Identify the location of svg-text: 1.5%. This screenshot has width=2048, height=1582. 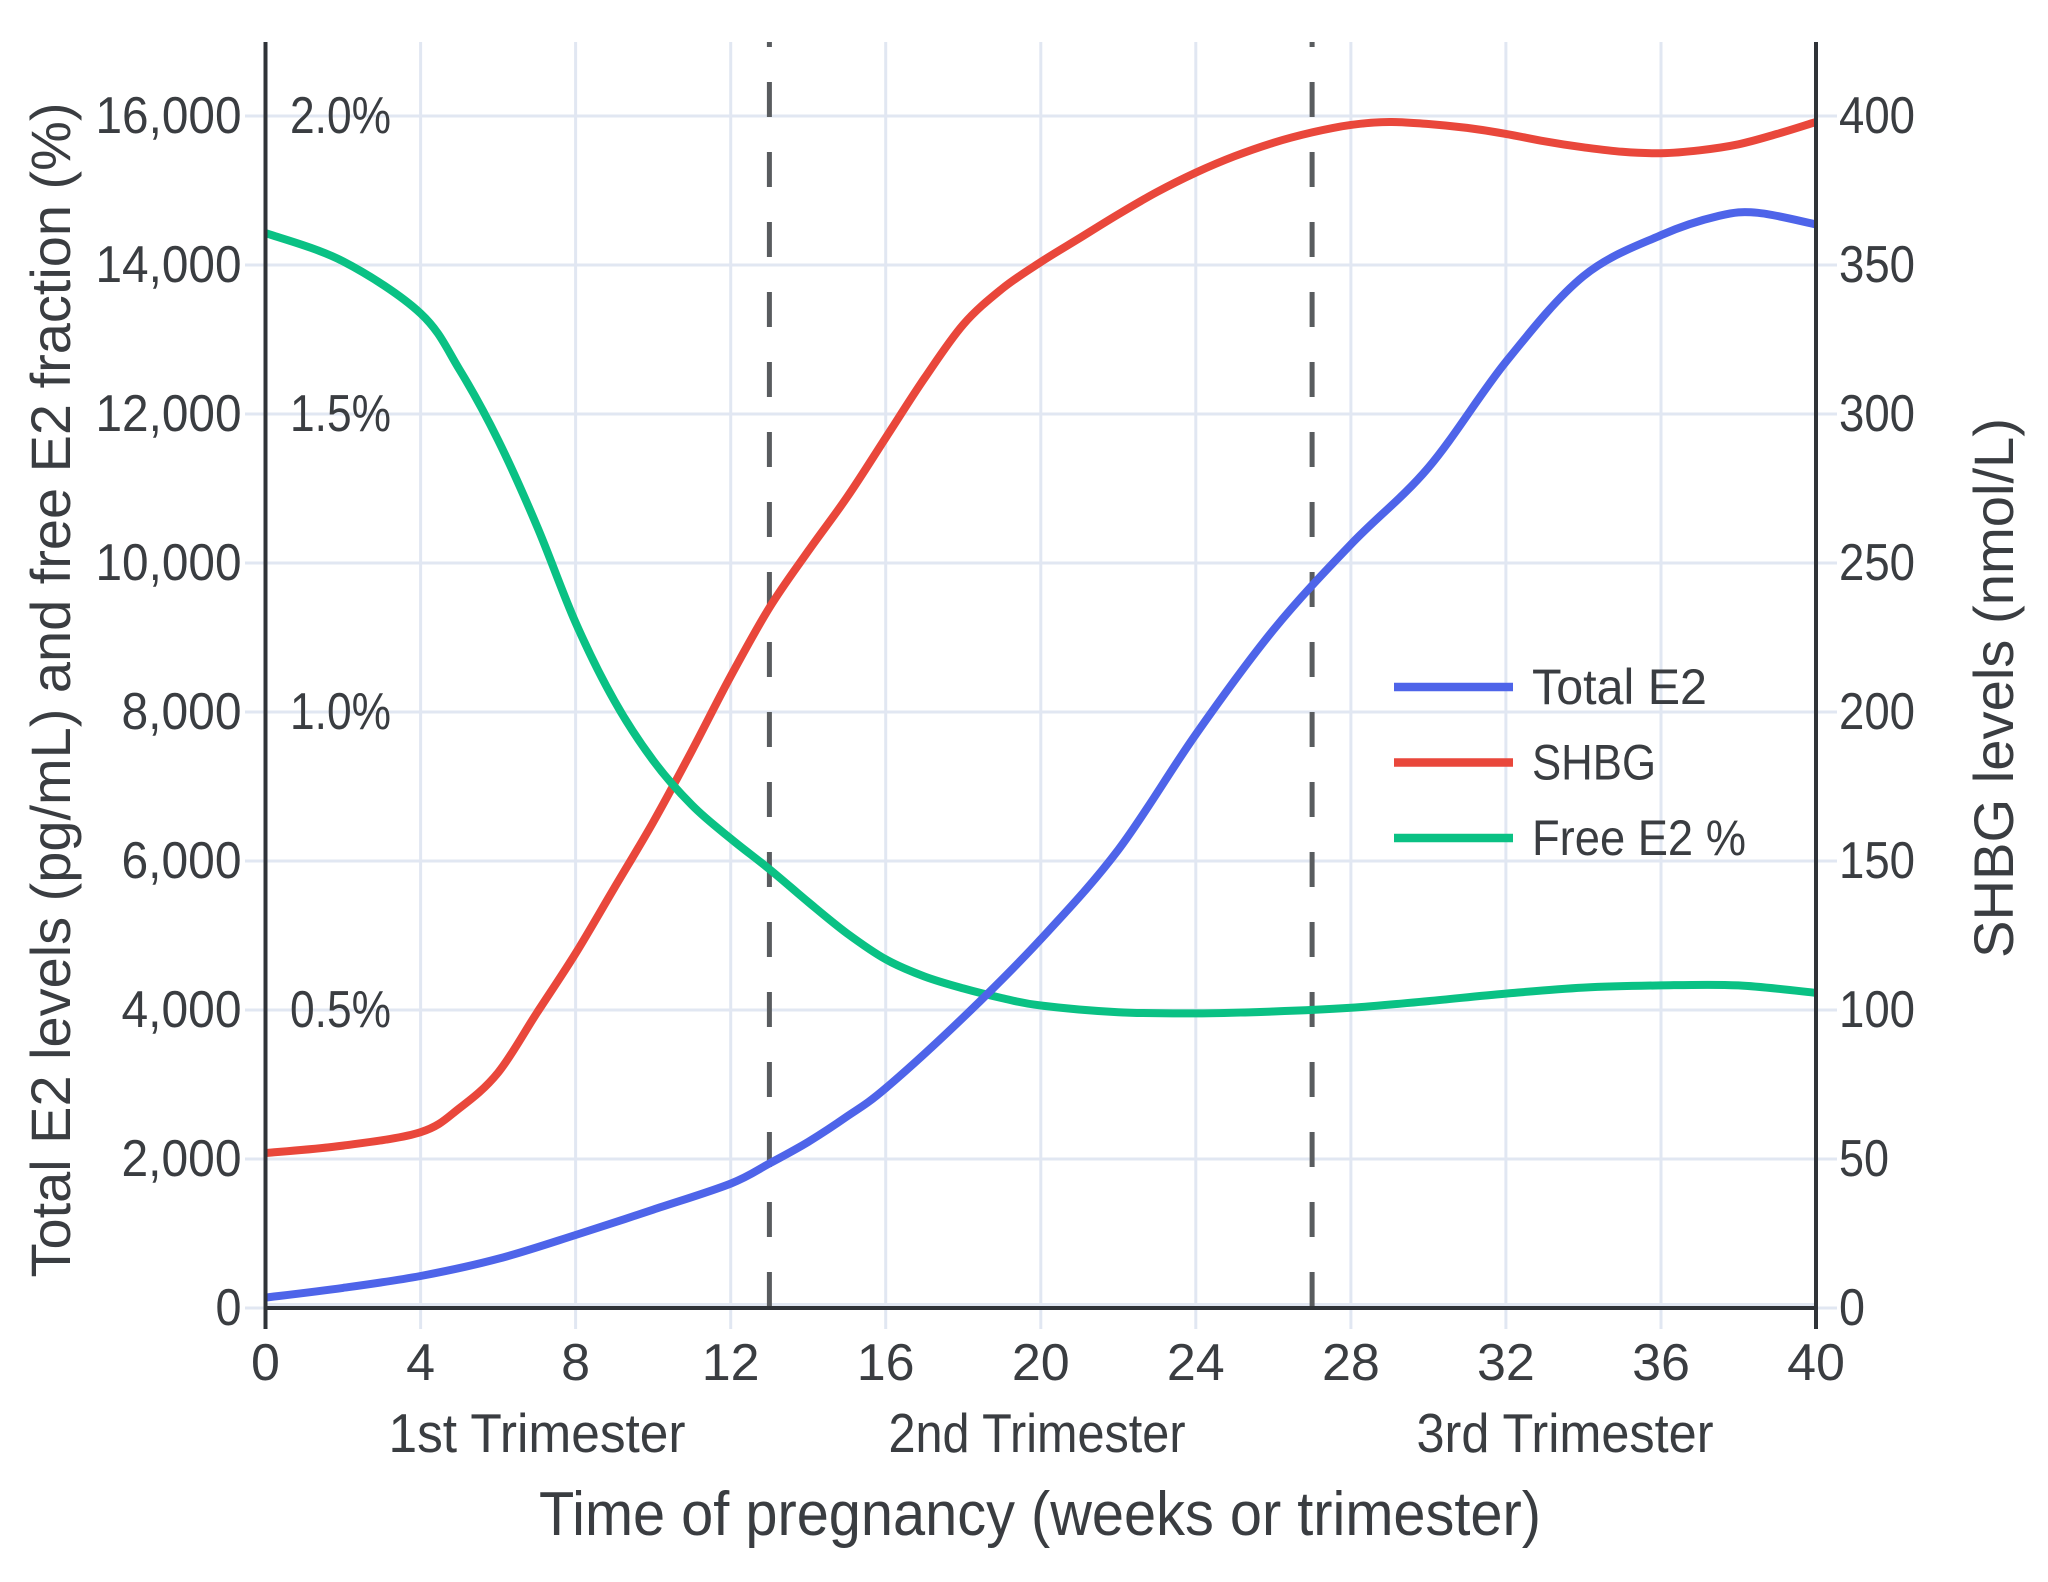
(340, 414).